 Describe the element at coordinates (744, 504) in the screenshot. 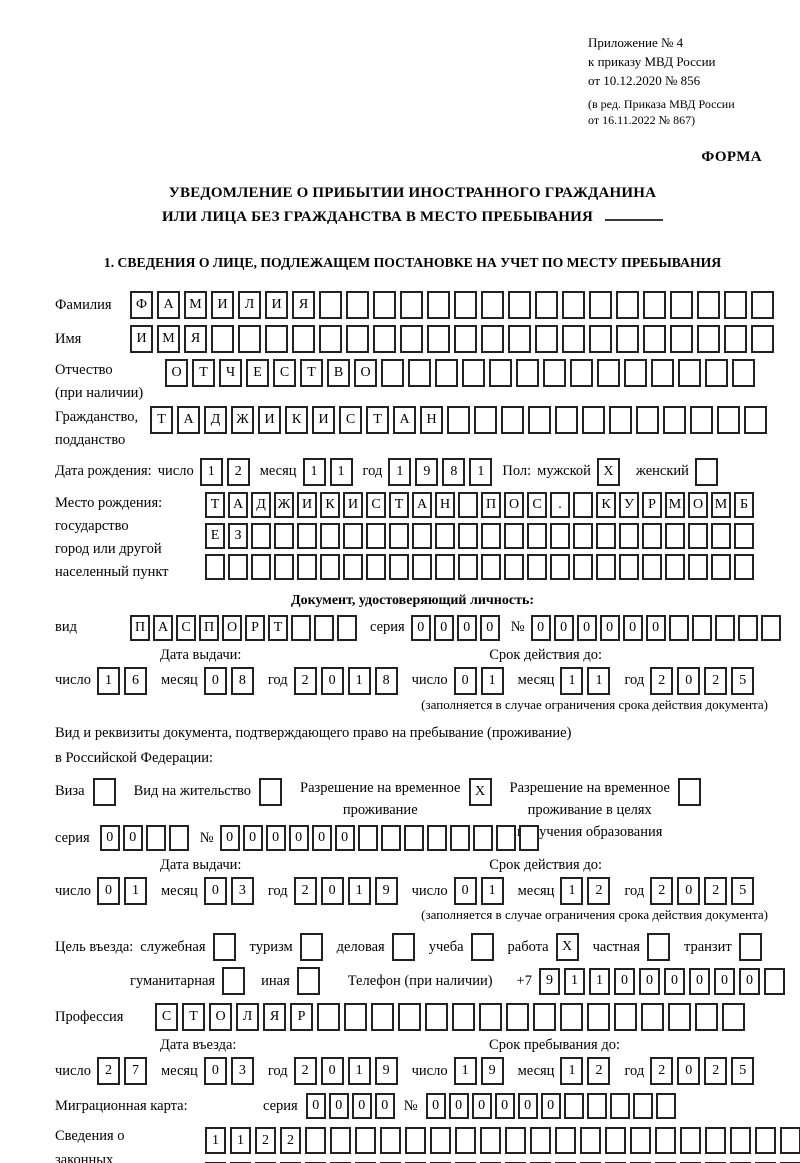

I see `form-cell: Б` at that location.